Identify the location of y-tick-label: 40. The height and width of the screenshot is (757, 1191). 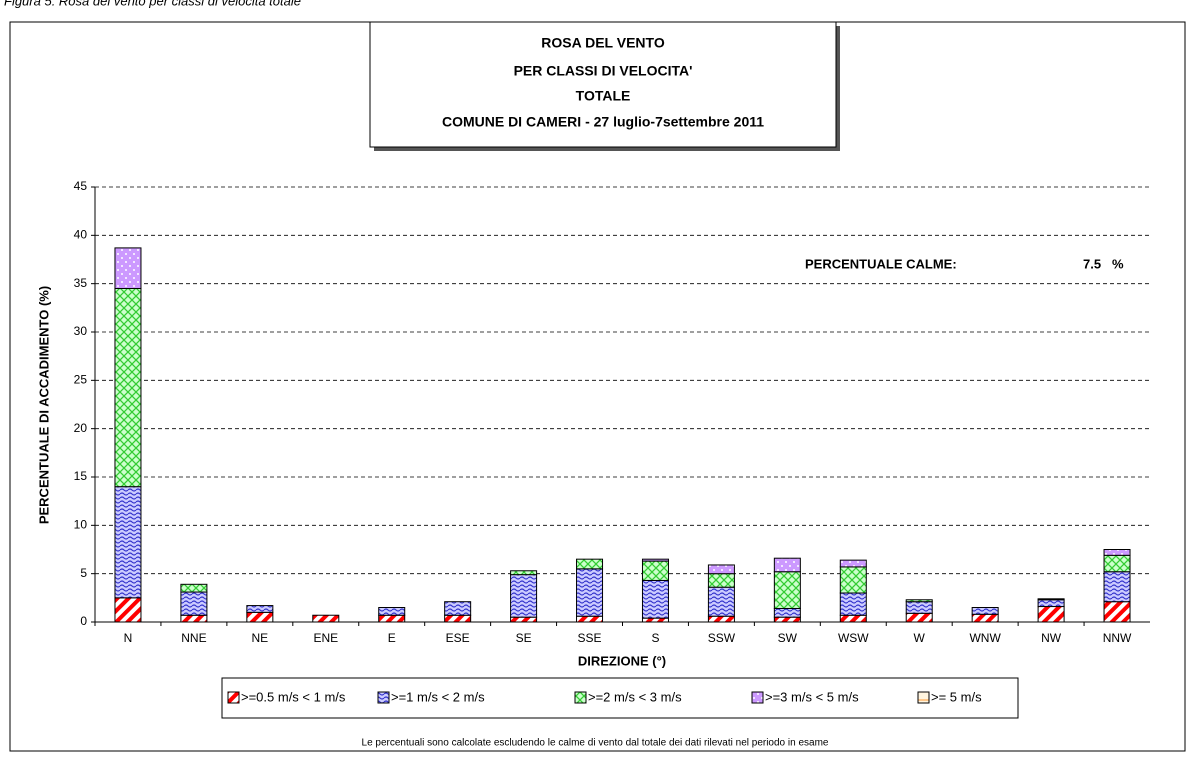
(81, 235).